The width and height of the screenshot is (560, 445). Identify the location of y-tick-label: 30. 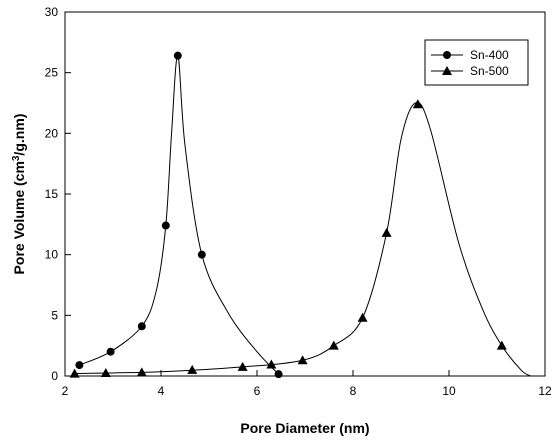
(52, 12).